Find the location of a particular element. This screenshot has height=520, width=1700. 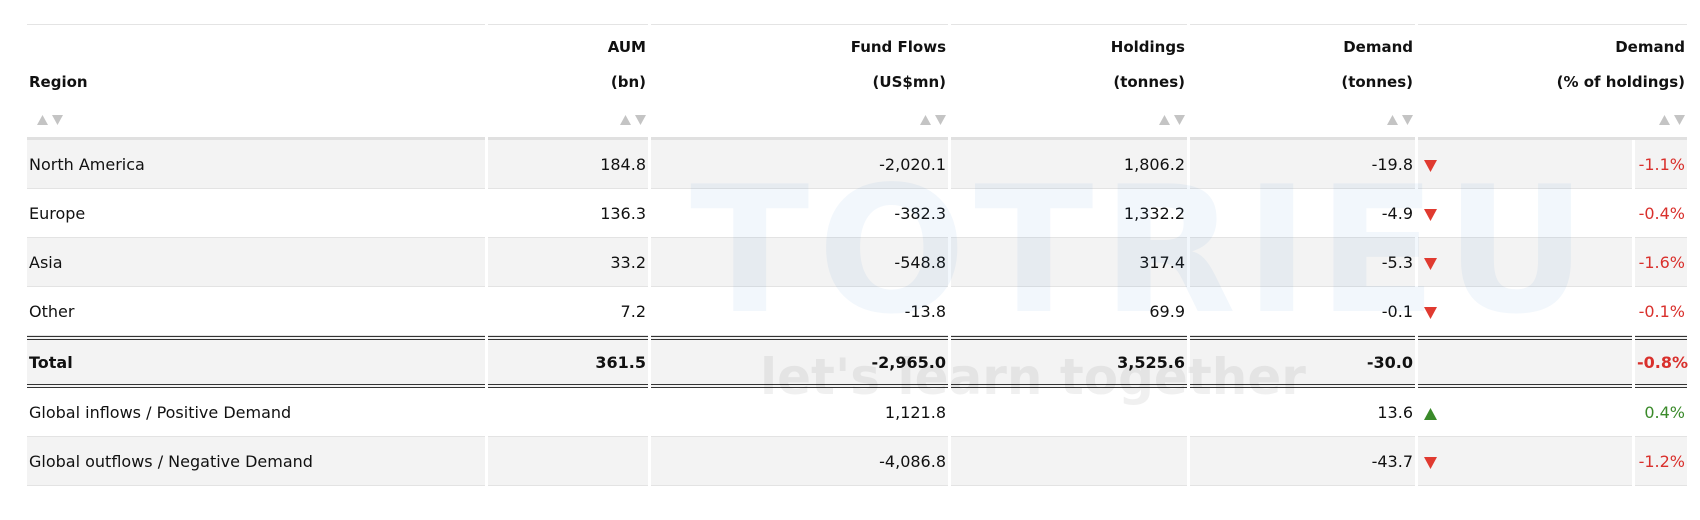

header-unit: (% of holdings) is located at coordinates (1620, 82).